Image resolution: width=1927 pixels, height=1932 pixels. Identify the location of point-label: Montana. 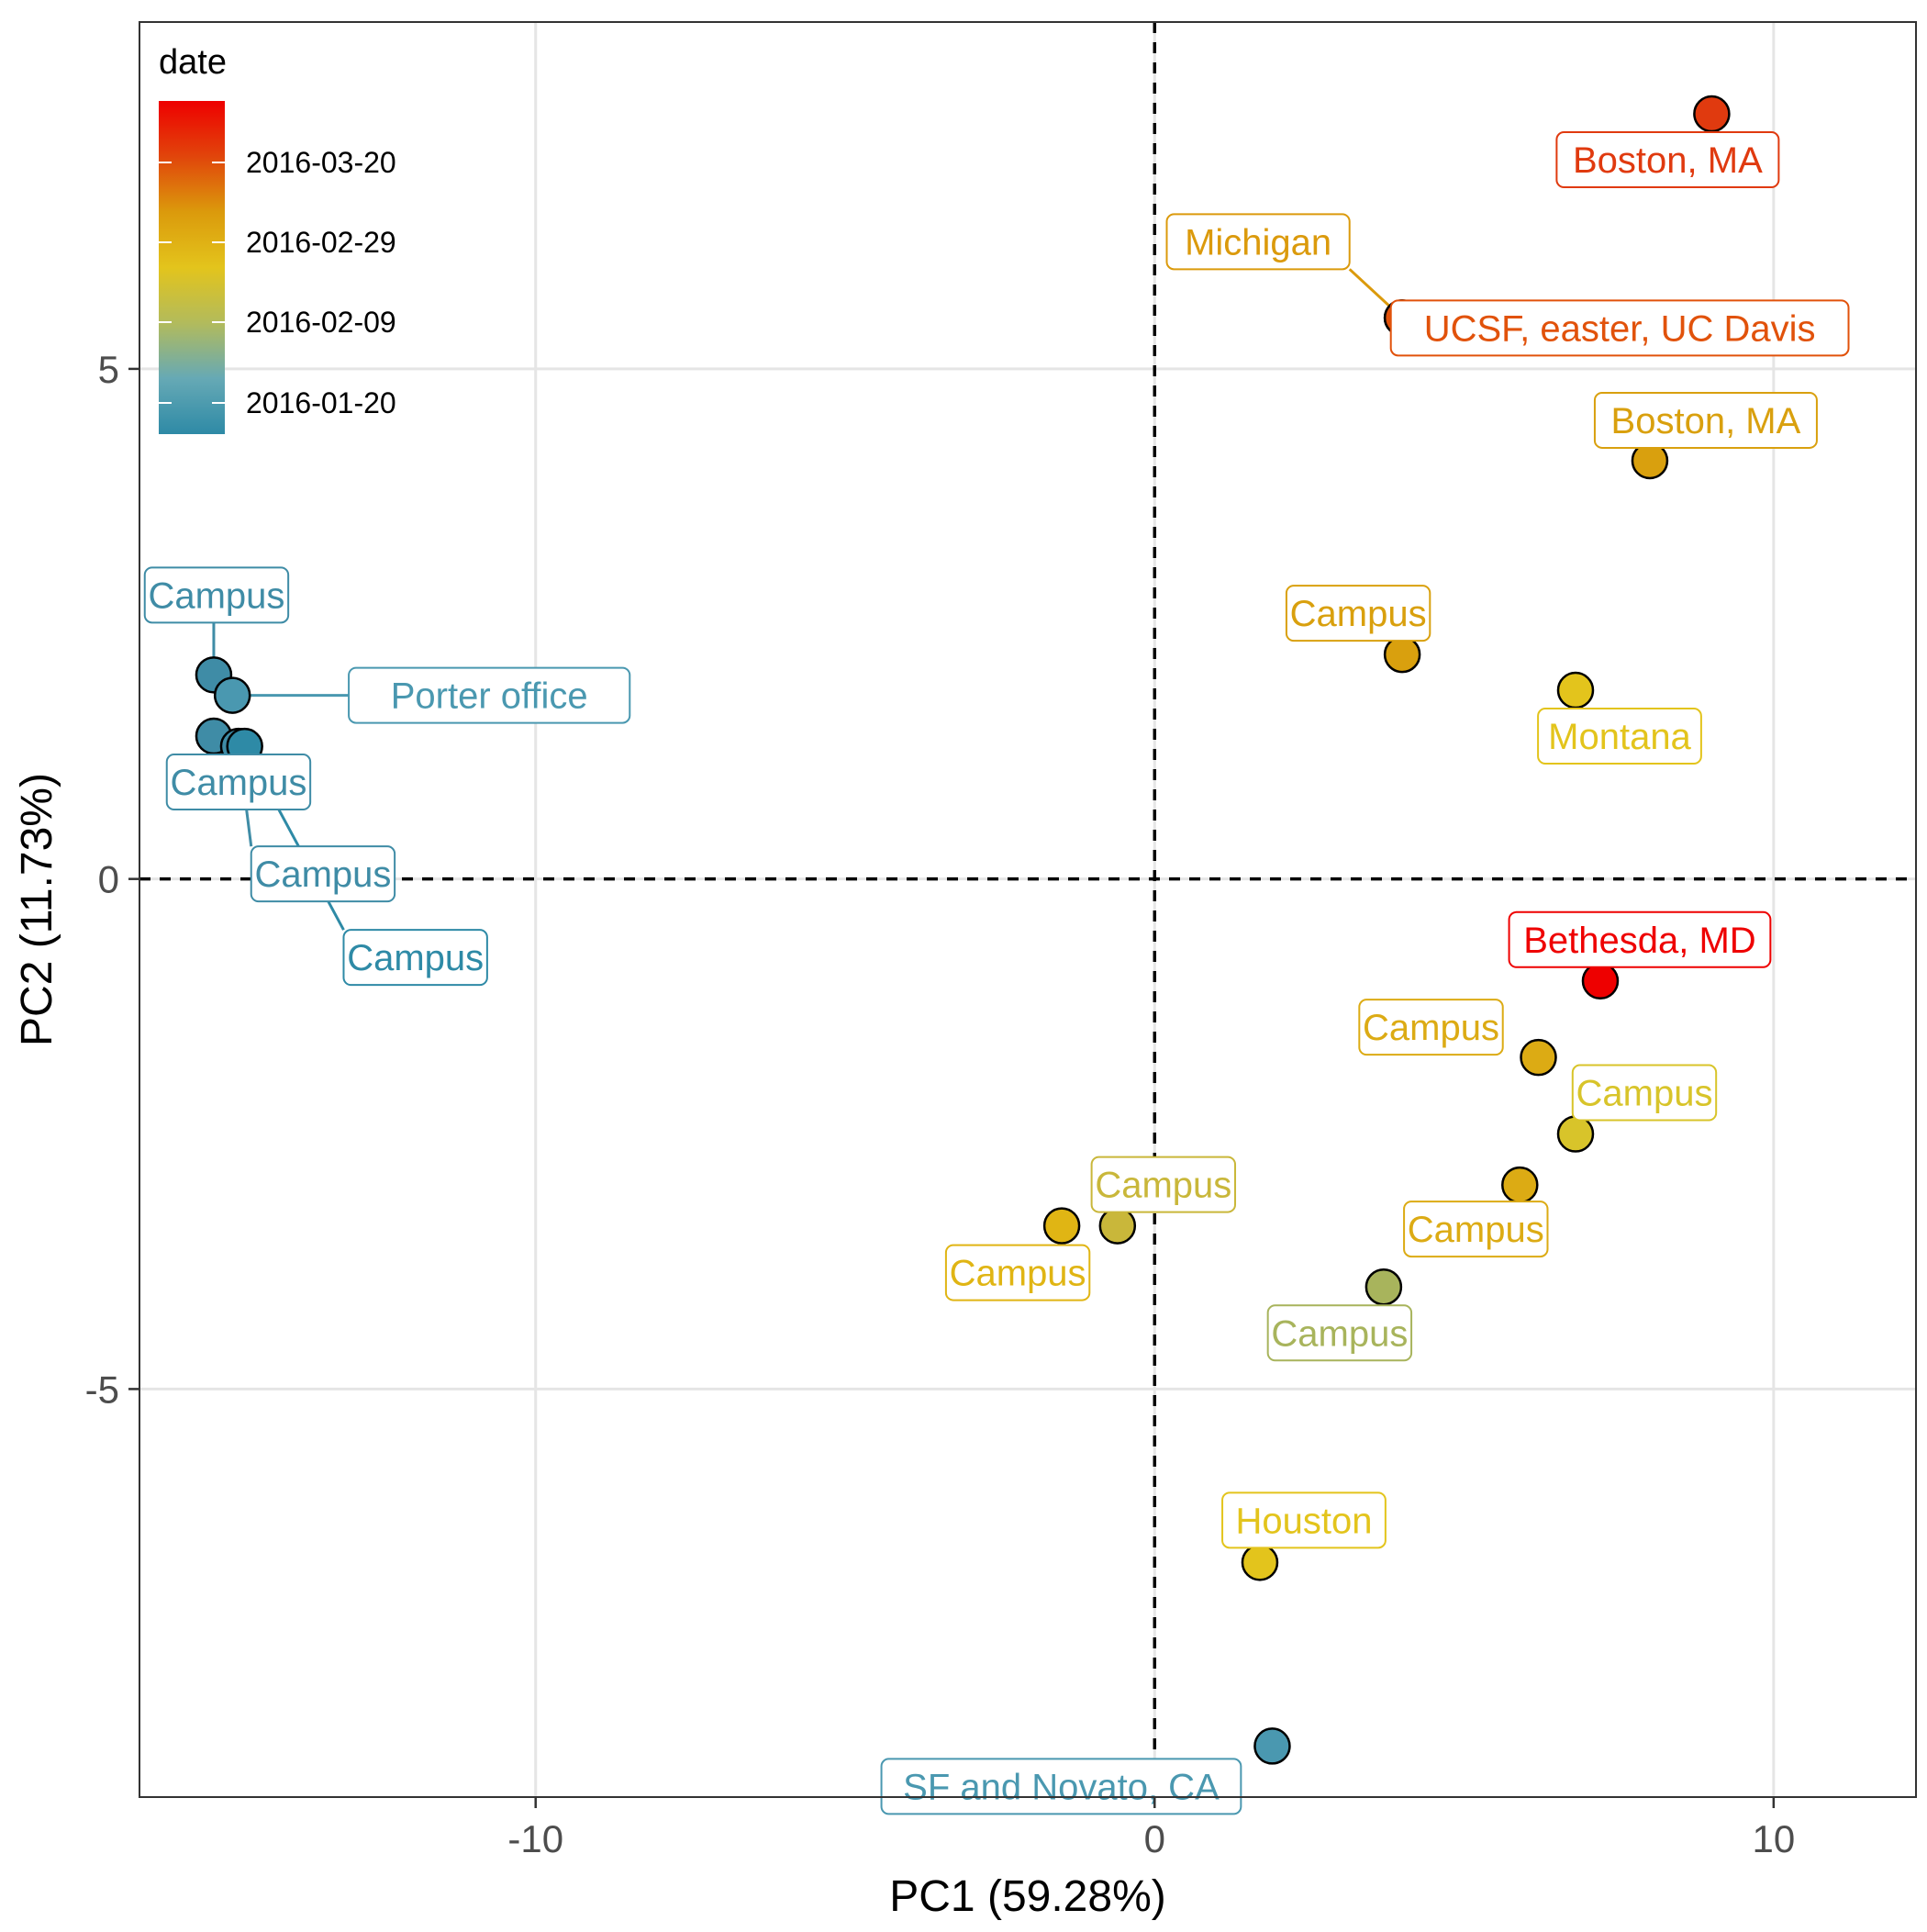
(1619, 736).